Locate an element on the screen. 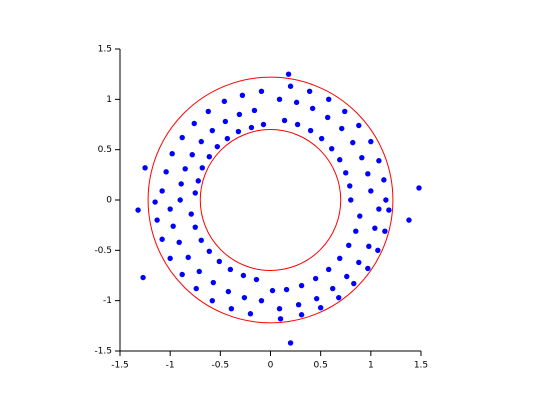  y-tick-label: 0.5 is located at coordinates (105, 150).